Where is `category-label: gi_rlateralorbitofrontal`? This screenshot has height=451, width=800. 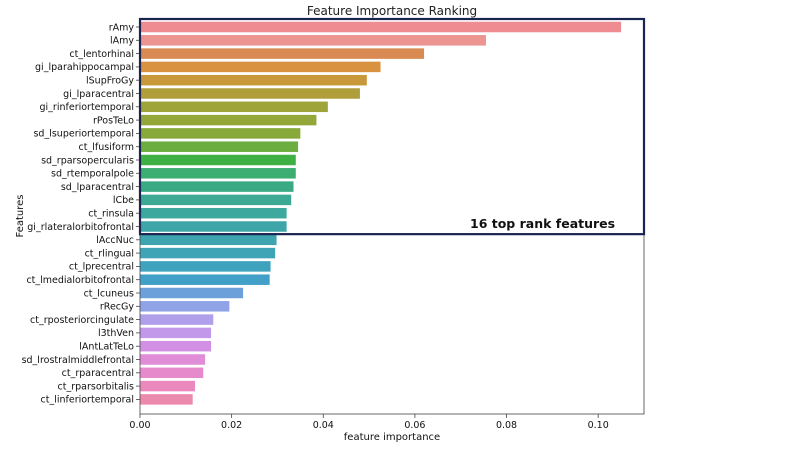 category-label: gi_rlateralorbitofrontal is located at coordinates (80, 227).